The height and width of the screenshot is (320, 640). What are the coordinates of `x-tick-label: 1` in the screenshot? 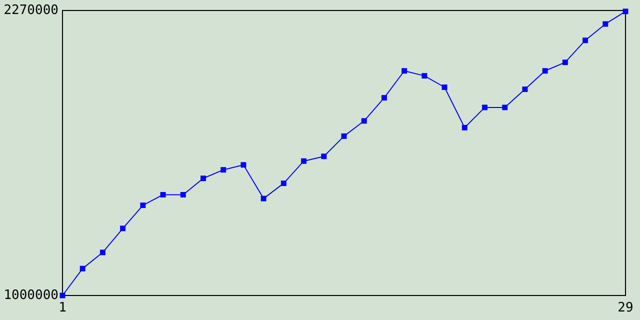 It's located at (62, 308).